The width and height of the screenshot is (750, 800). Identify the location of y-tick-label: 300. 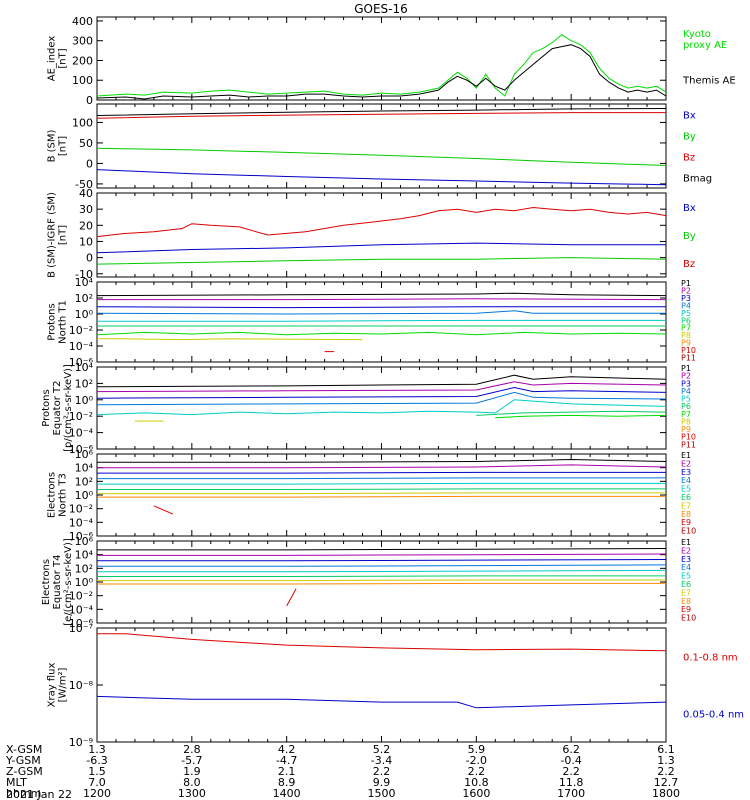
(82, 41).